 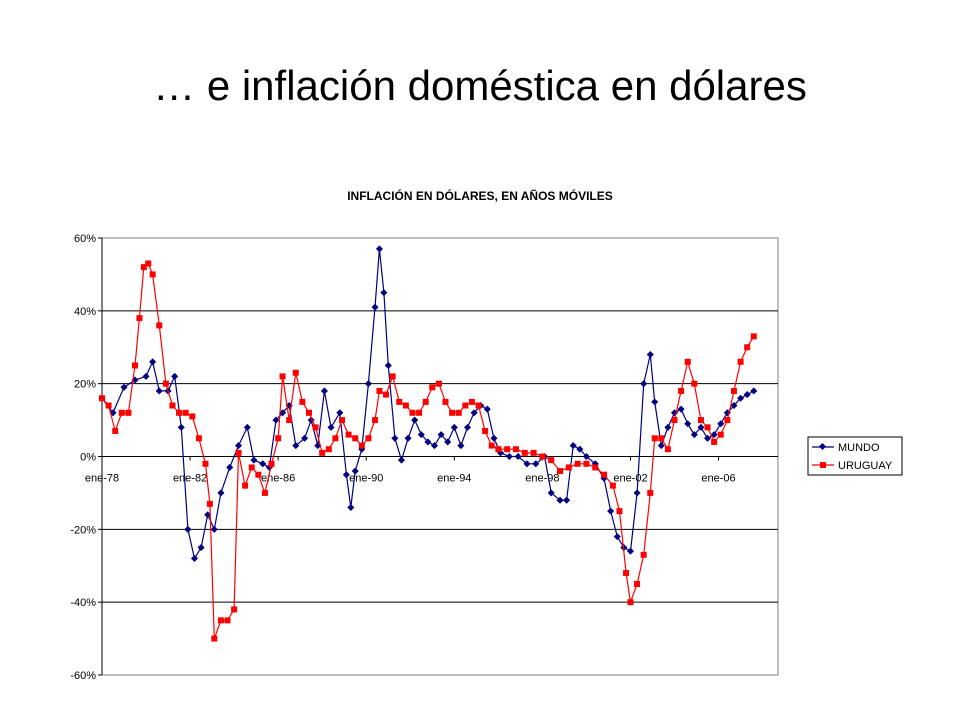 I want to click on chart-title: INFLACIÓN EN DÓLARES, EN AÑOS MÓVILES, so click(x=480, y=196).